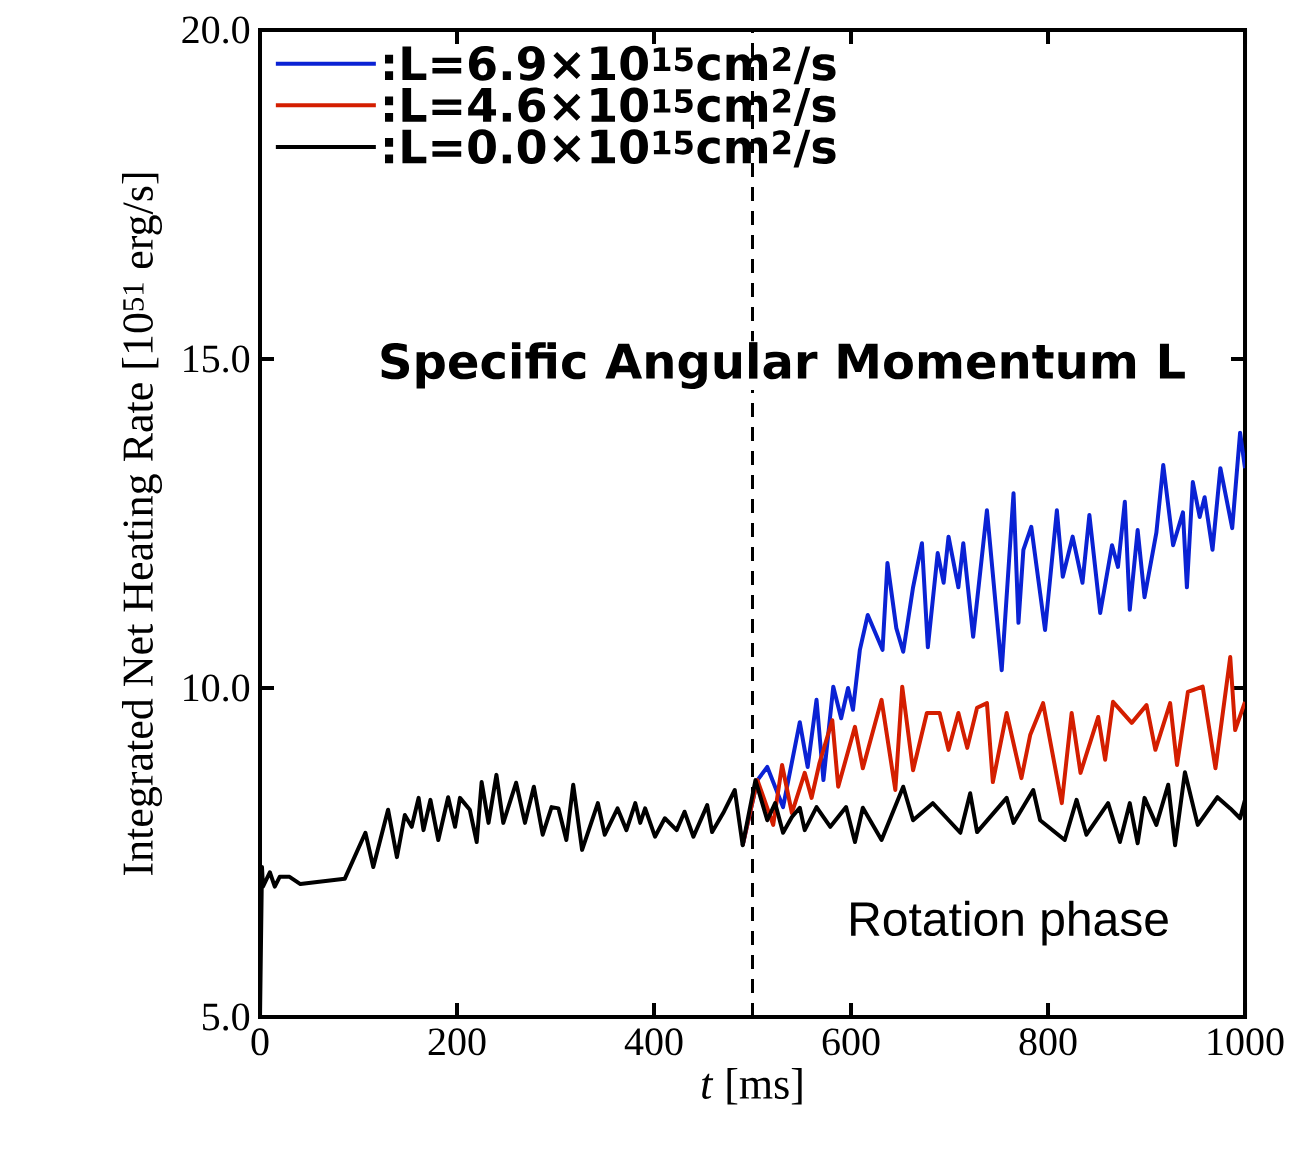  I want to click on legend-label: :L=0.0×10$^{15}$cm$^{2}$/s, so click(610, 148).